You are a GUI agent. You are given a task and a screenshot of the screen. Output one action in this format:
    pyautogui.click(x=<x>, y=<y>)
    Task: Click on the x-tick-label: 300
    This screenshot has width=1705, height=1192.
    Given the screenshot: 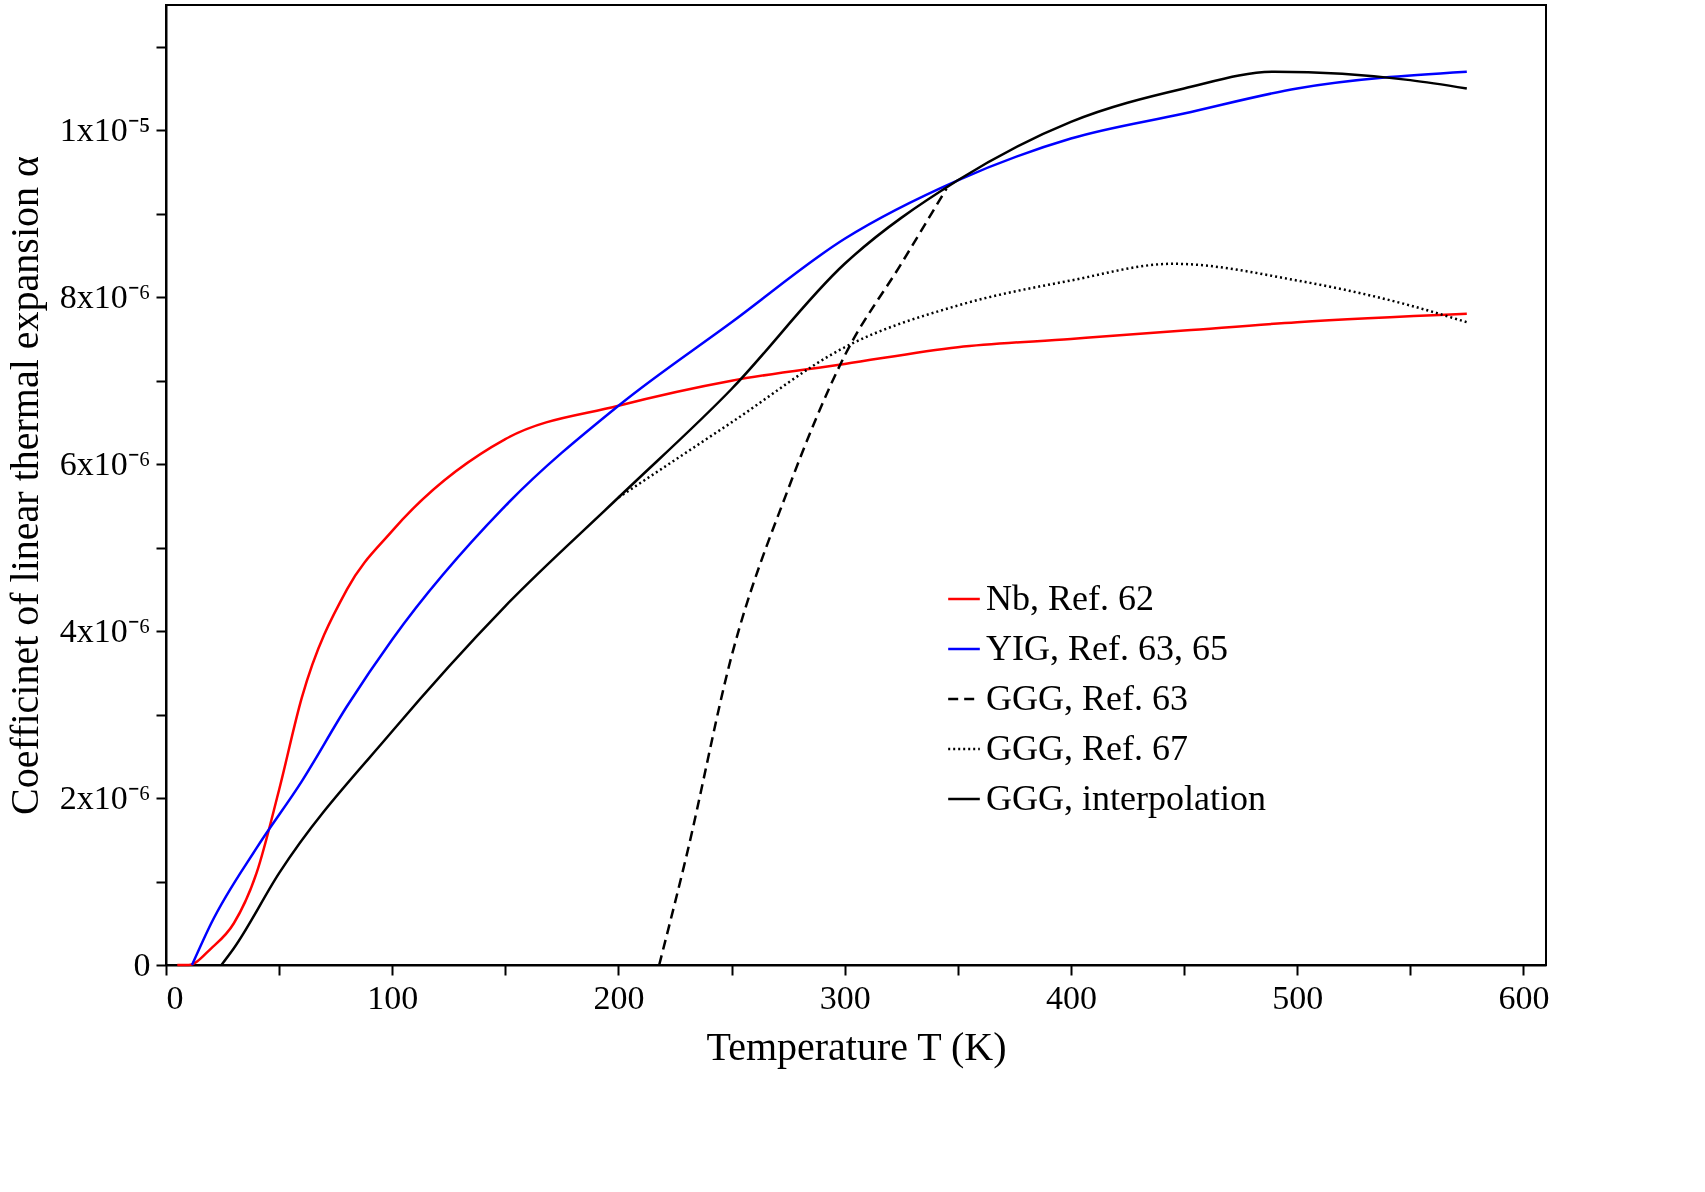 What is the action you would take?
    pyautogui.click(x=845, y=997)
    